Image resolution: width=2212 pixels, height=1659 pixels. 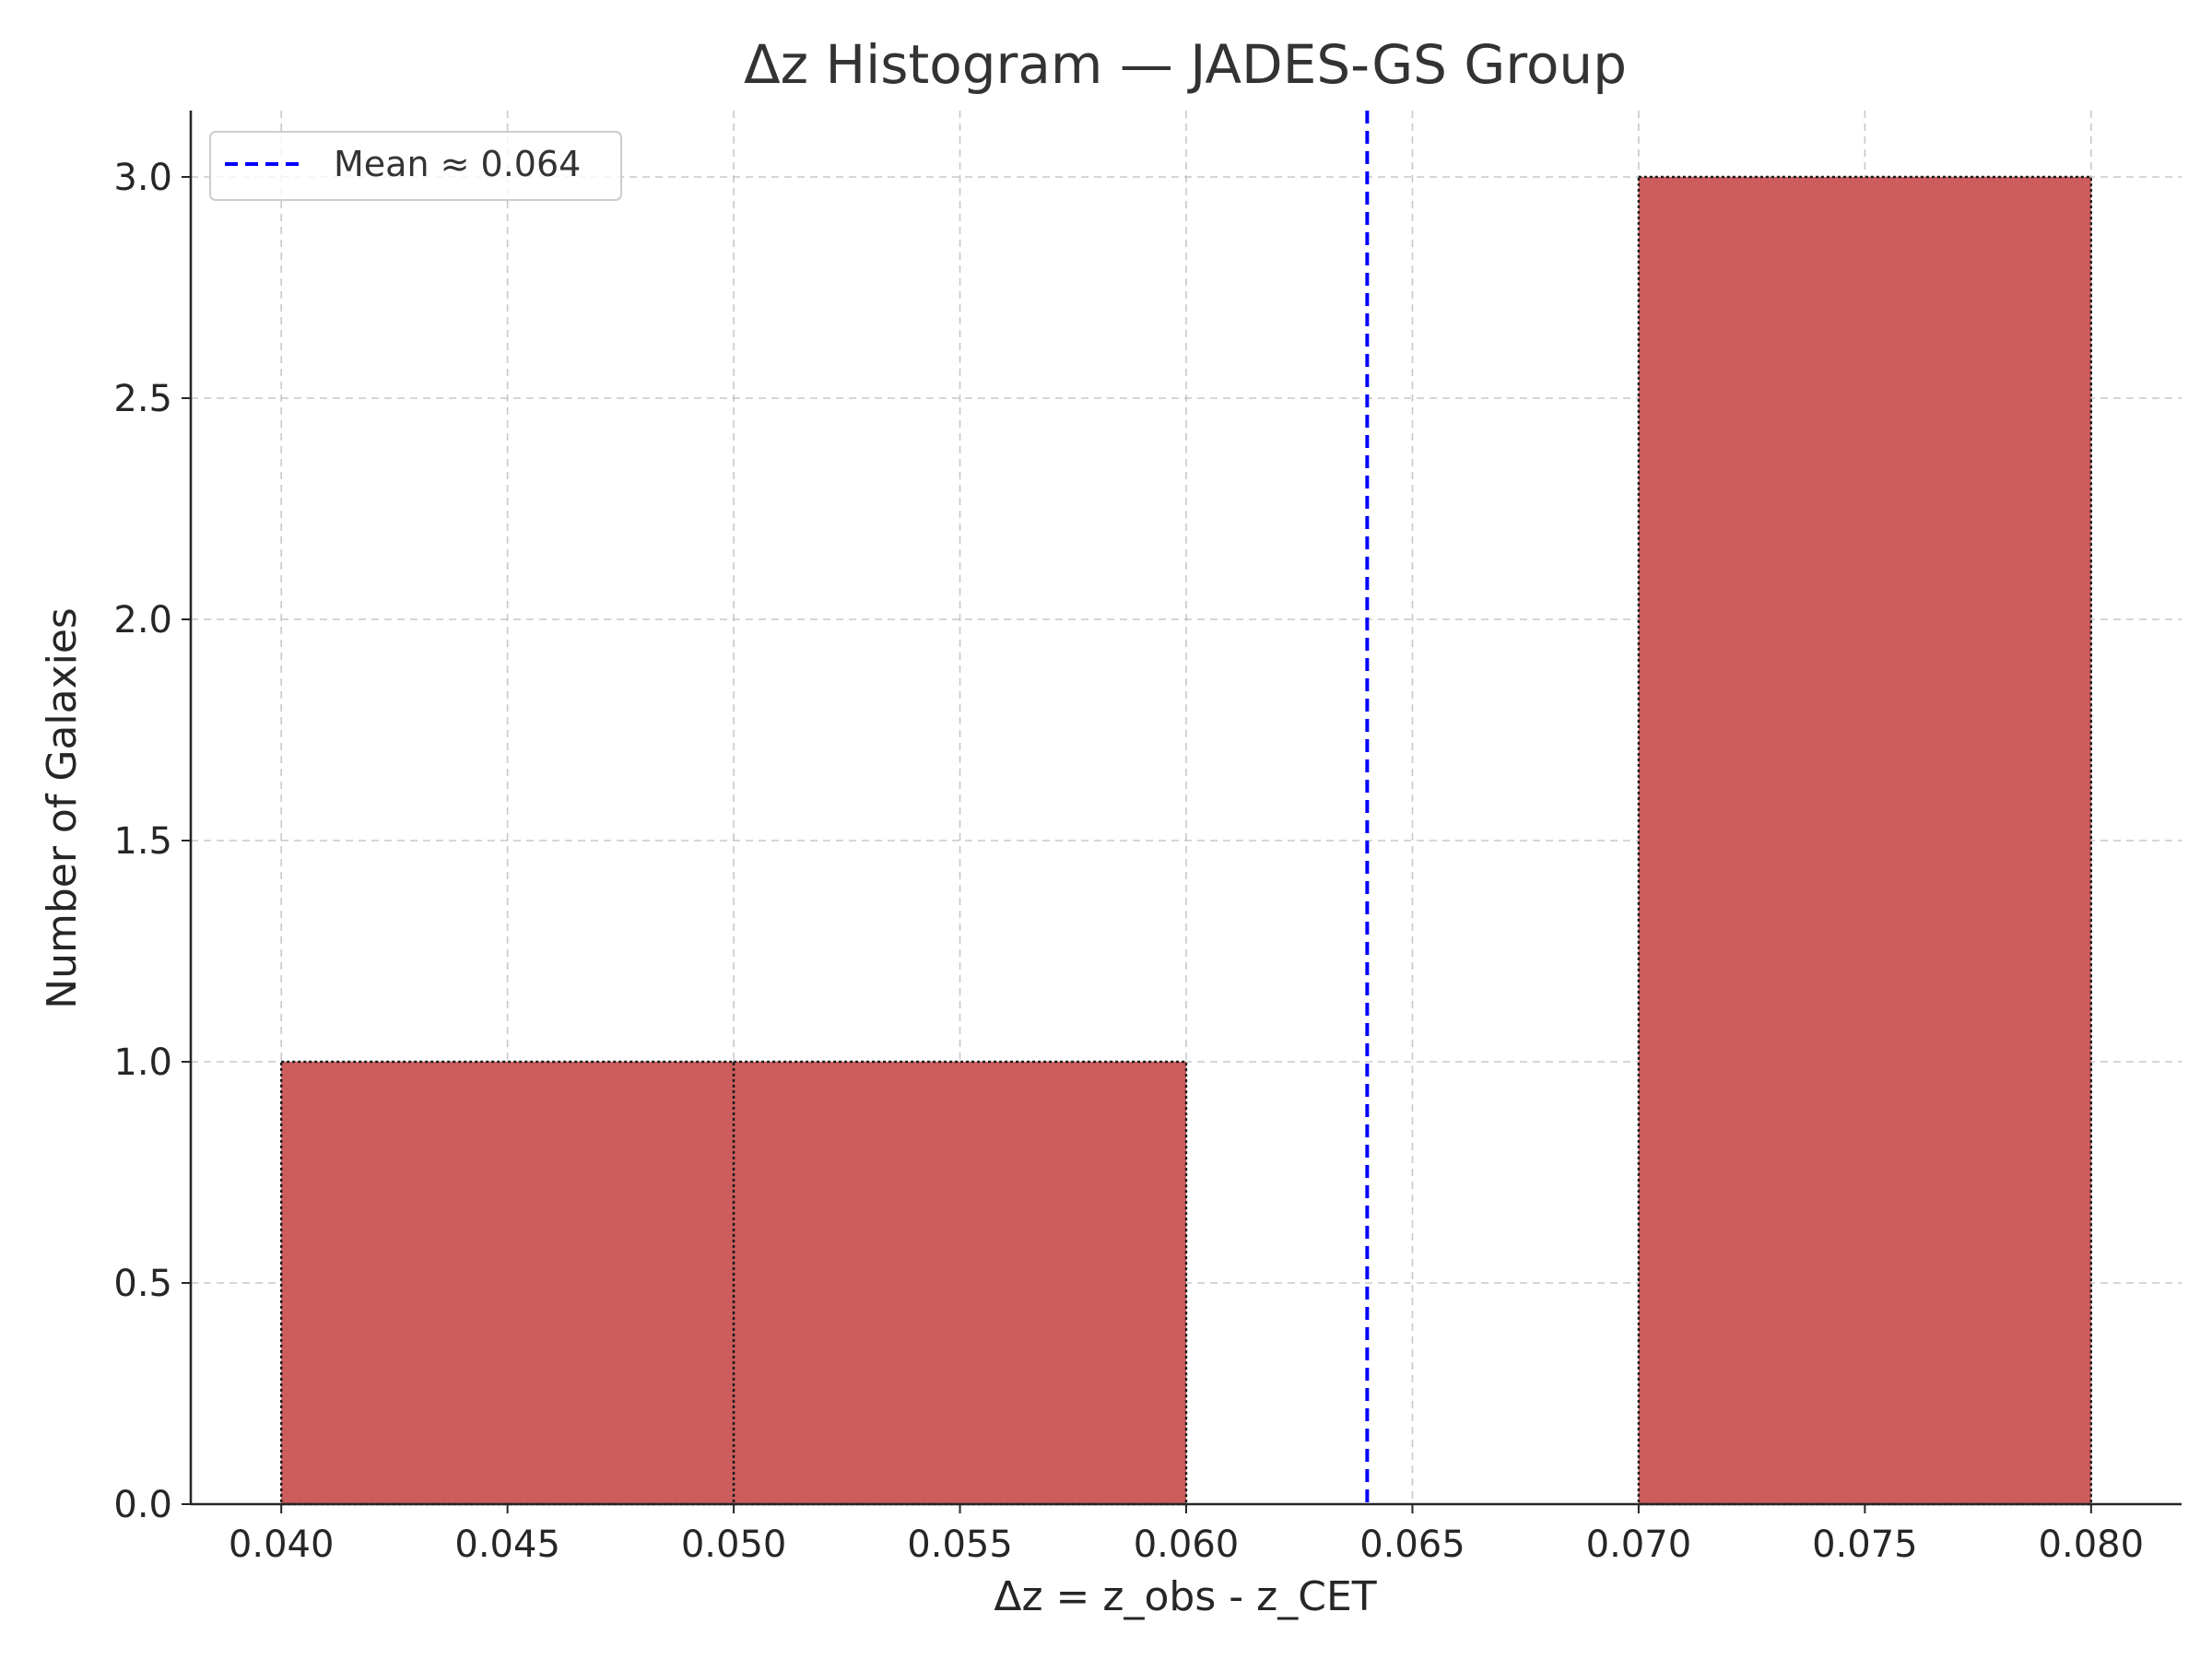 I want to click on y-tick-label: 3.0, so click(x=142, y=178).